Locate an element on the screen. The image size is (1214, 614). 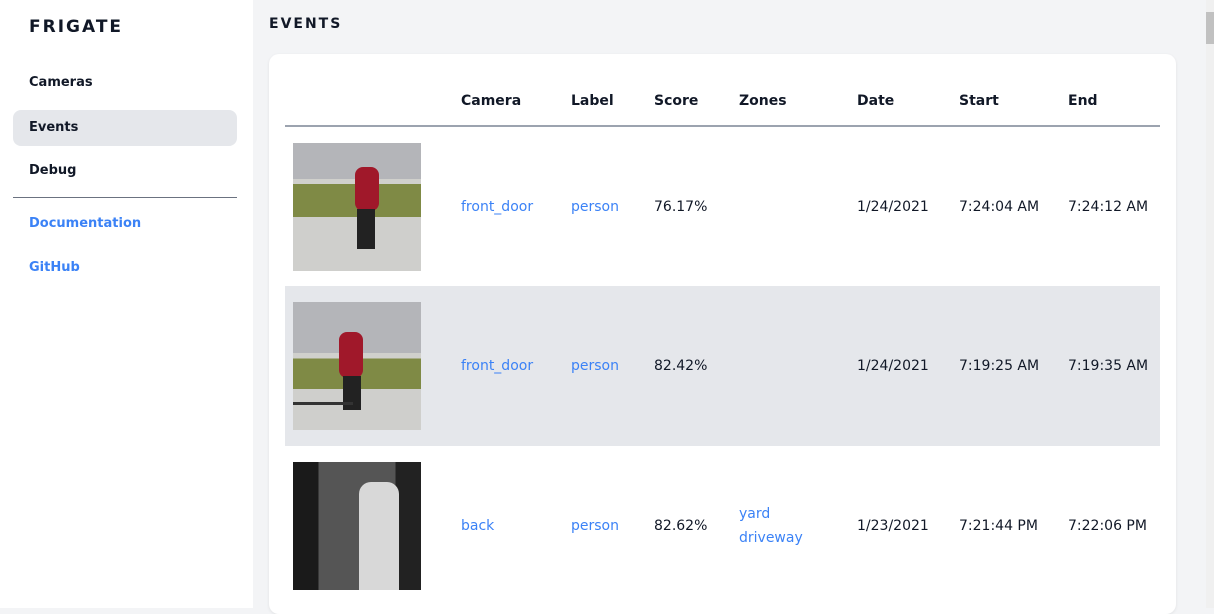
col-end: End is located at coordinates (1110, 101).